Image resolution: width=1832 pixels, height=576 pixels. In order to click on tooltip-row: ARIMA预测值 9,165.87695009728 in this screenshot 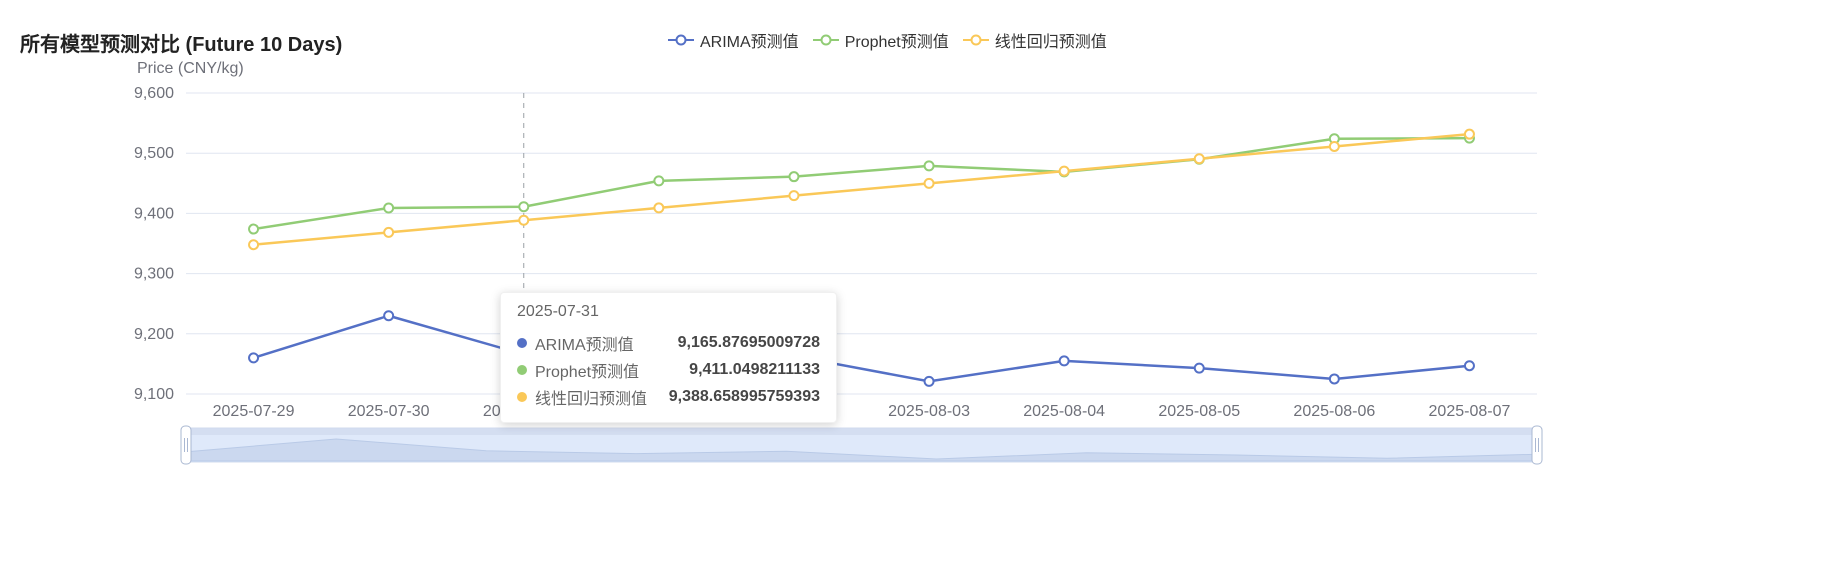, I will do `click(668, 342)`.